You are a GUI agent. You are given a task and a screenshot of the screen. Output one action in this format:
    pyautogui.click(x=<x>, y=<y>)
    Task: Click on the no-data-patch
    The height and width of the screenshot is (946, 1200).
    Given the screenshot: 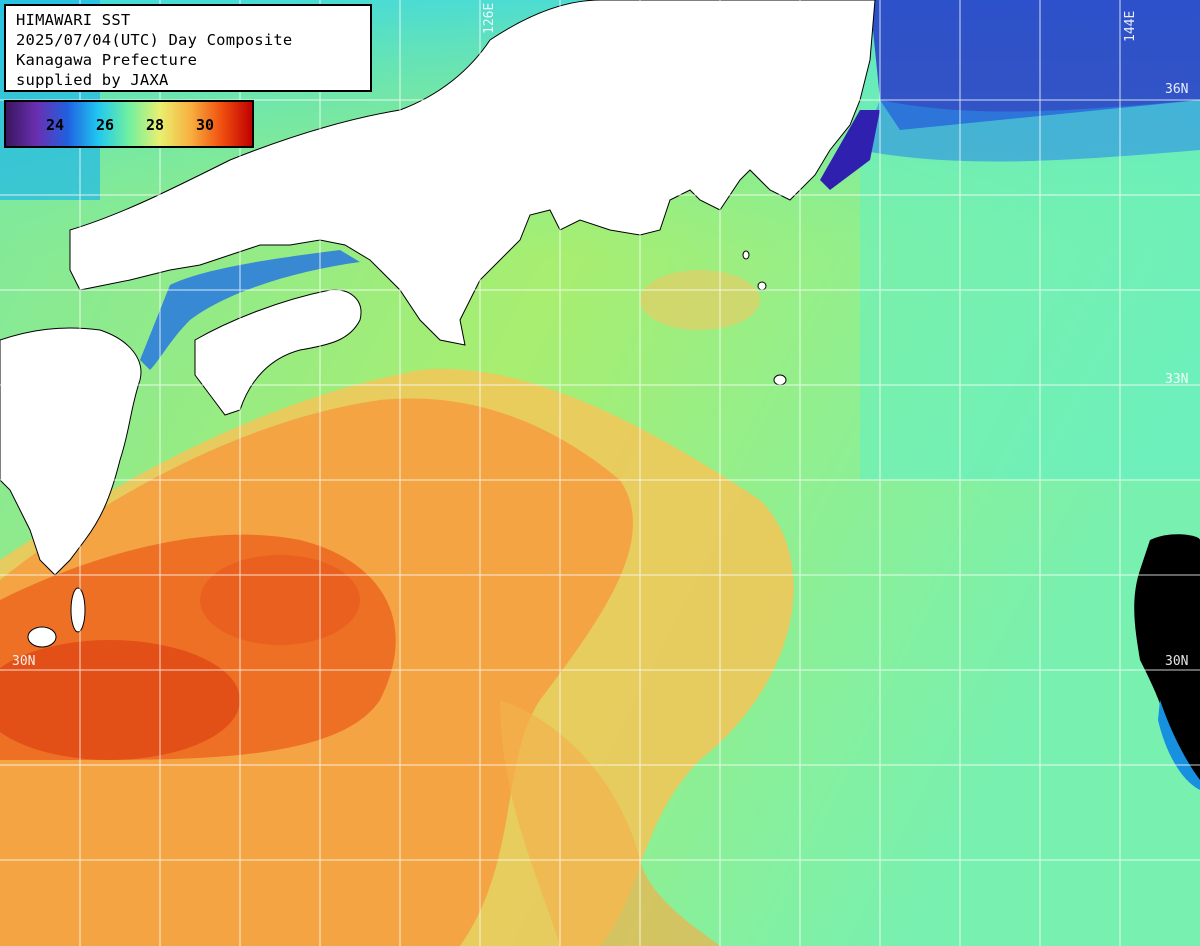 What is the action you would take?
    pyautogui.click(x=1167, y=657)
    